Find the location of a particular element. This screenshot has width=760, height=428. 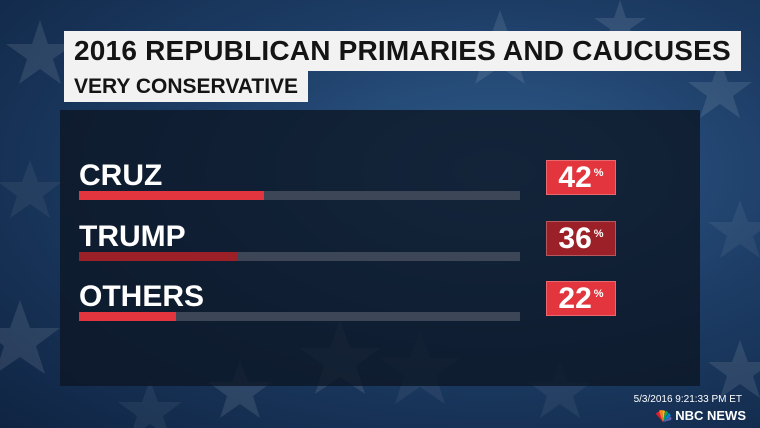

bar-others is located at coordinates (128, 316).